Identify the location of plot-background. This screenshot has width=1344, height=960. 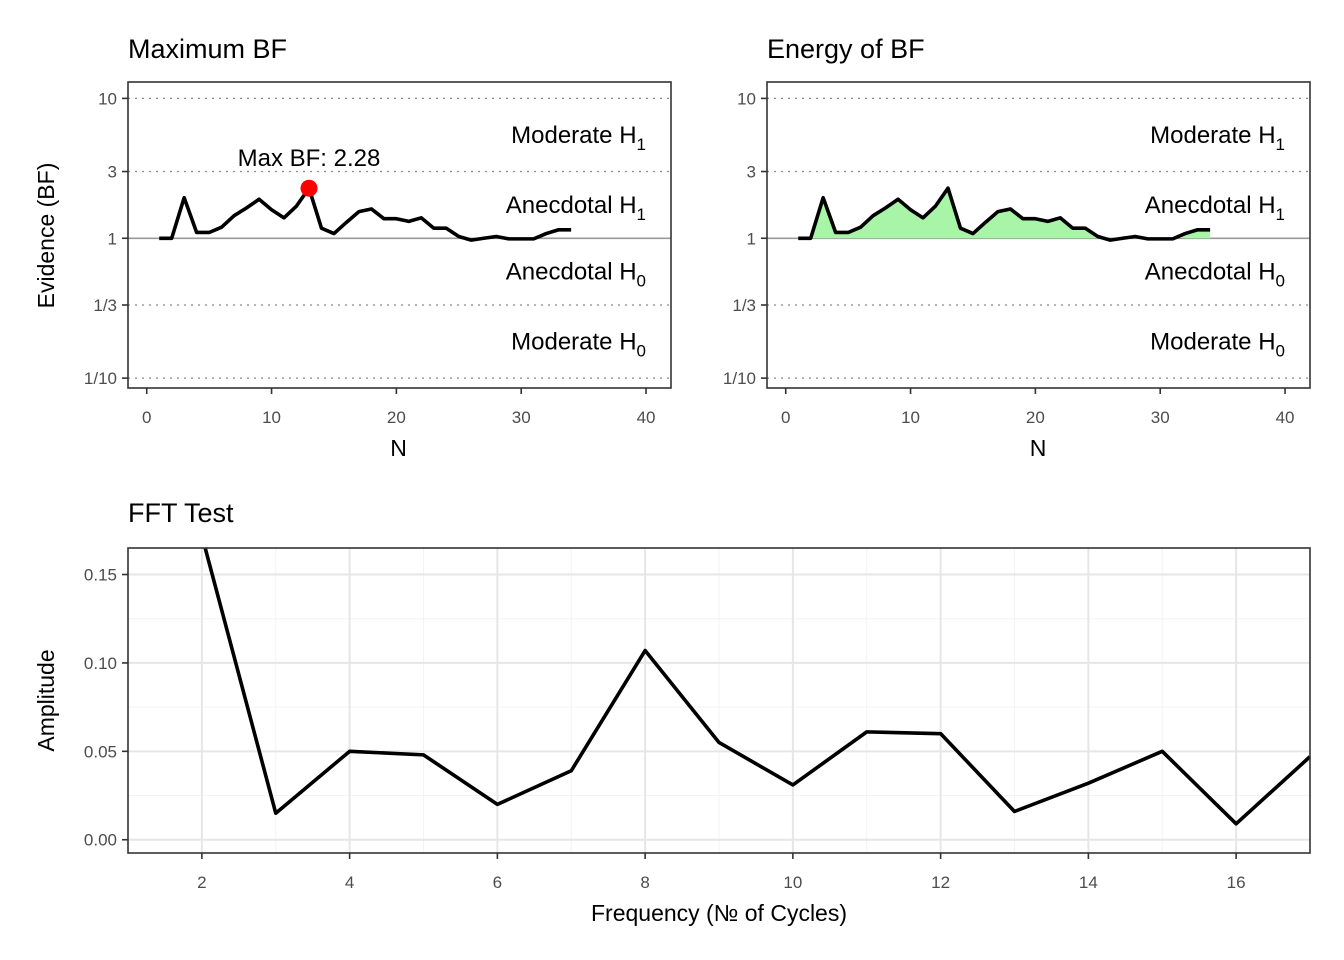
(399, 235).